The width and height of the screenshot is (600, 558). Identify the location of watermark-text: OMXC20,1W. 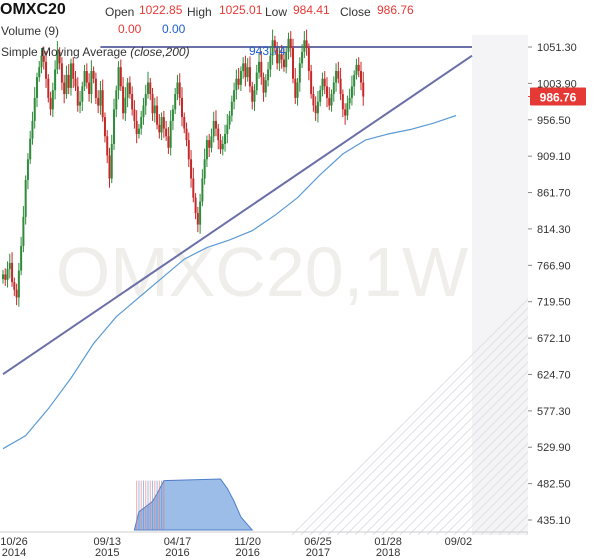
(262, 272).